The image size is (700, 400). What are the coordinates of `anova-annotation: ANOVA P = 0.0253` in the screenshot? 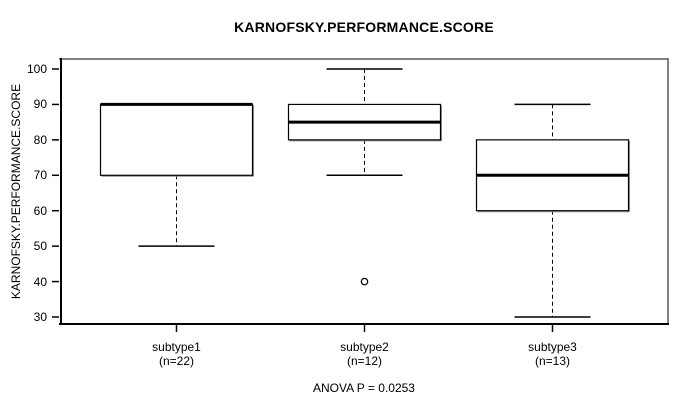 It's located at (364, 388).